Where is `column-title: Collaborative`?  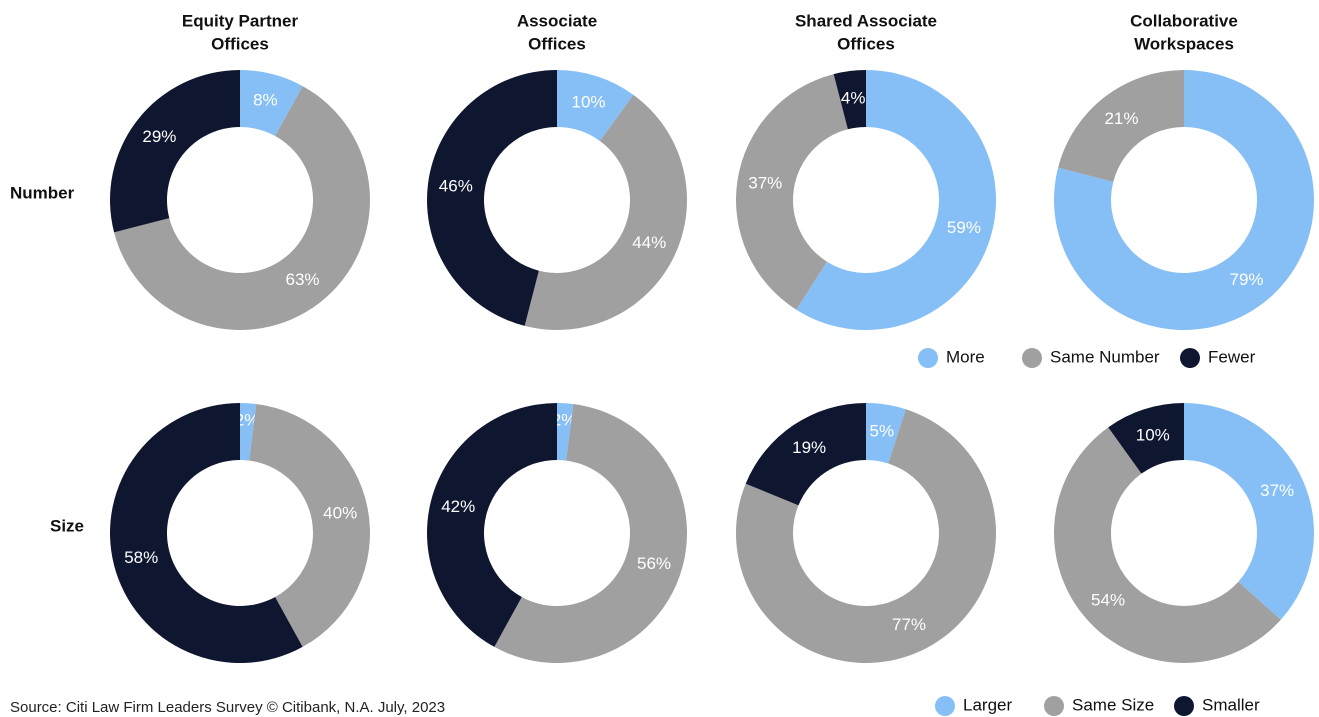 column-title: Collaborative is located at coordinates (1184, 20).